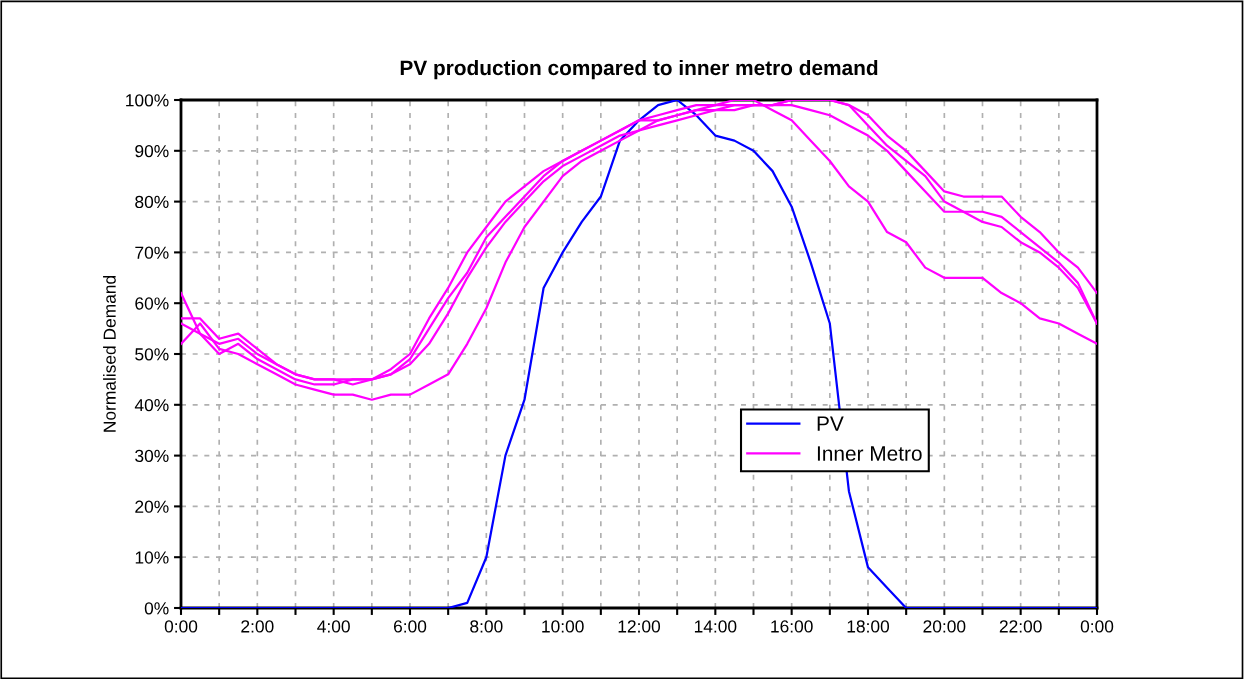 This screenshot has height=679, width=1245. What do you see at coordinates (639, 69) in the screenshot?
I see `chart-title: PV production compared to inner metro demand` at bounding box center [639, 69].